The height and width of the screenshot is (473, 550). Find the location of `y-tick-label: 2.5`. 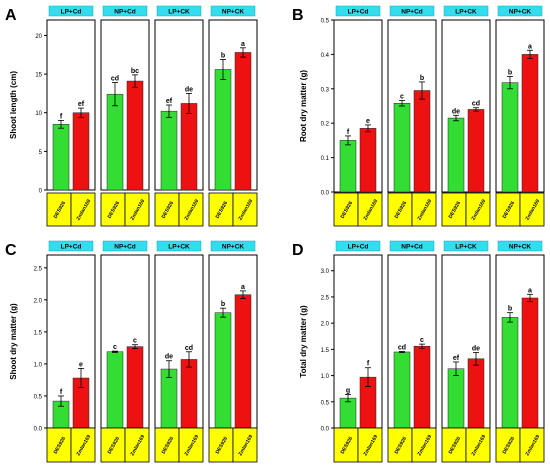

y-tick-label: 2.5 is located at coordinates (325, 298).